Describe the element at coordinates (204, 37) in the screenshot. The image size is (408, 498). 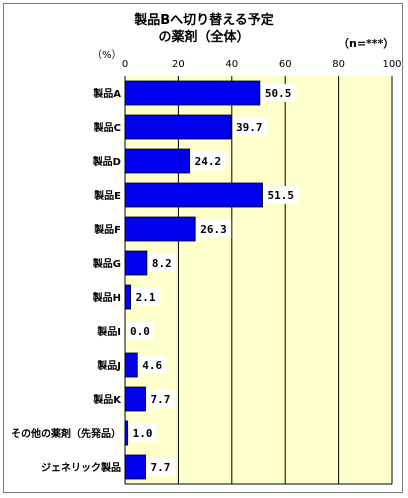
I see `chart-title-line2: の薬剤（全体）` at that location.